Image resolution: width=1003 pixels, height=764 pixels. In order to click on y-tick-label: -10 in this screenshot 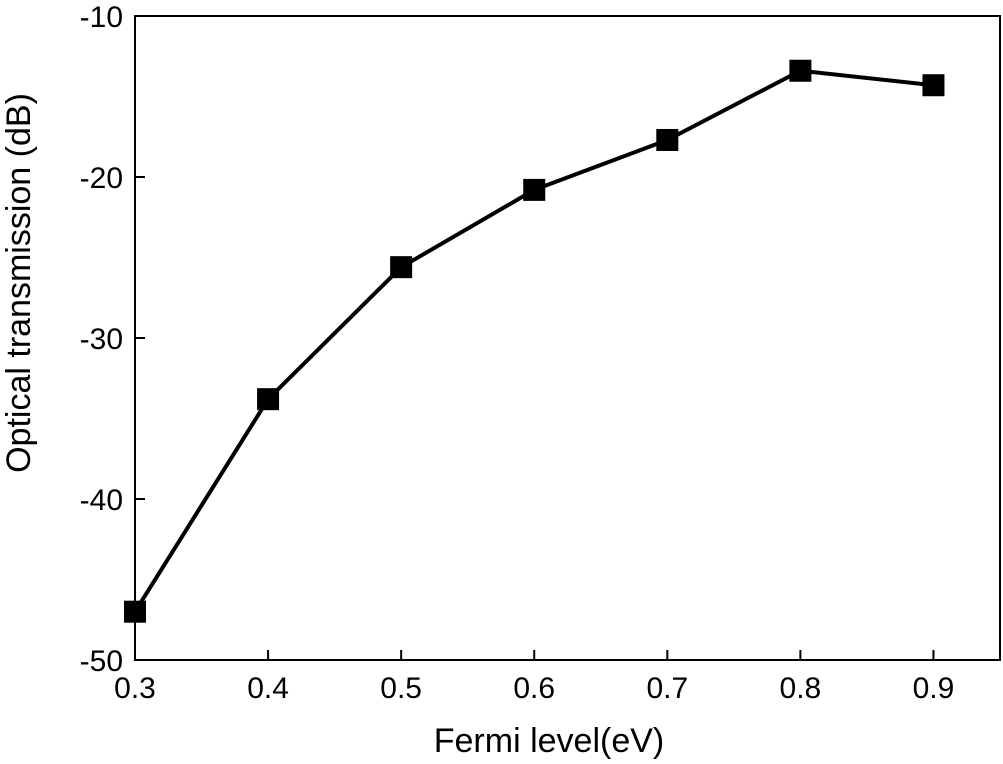, I will do `click(101, 17)`.